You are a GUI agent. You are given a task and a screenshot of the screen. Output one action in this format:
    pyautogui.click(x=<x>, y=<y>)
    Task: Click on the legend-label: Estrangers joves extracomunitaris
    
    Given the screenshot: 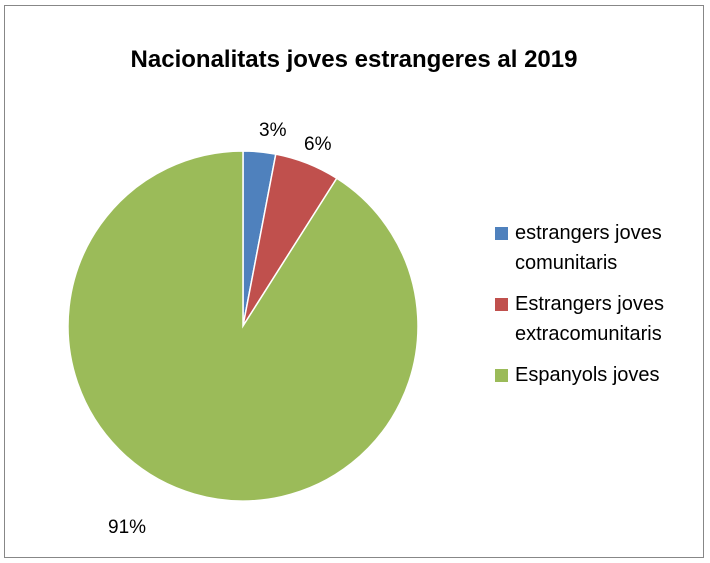 What is the action you would take?
    pyautogui.click(x=589, y=319)
    